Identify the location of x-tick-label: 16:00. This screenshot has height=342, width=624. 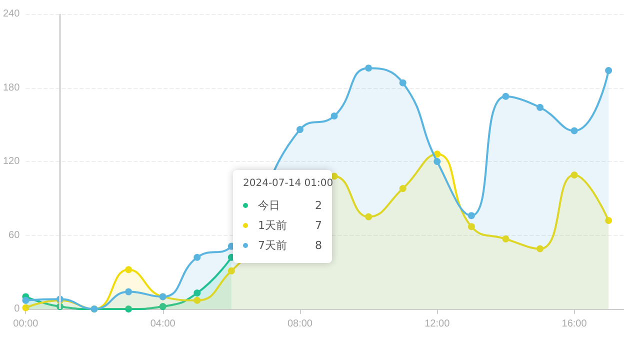
(575, 324).